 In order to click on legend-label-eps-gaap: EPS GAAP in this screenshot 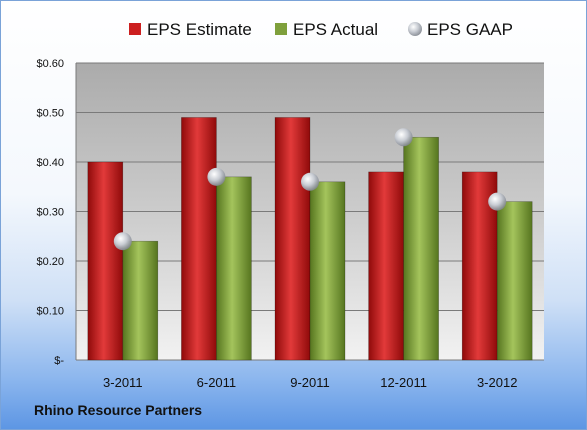, I will do `click(470, 29)`.